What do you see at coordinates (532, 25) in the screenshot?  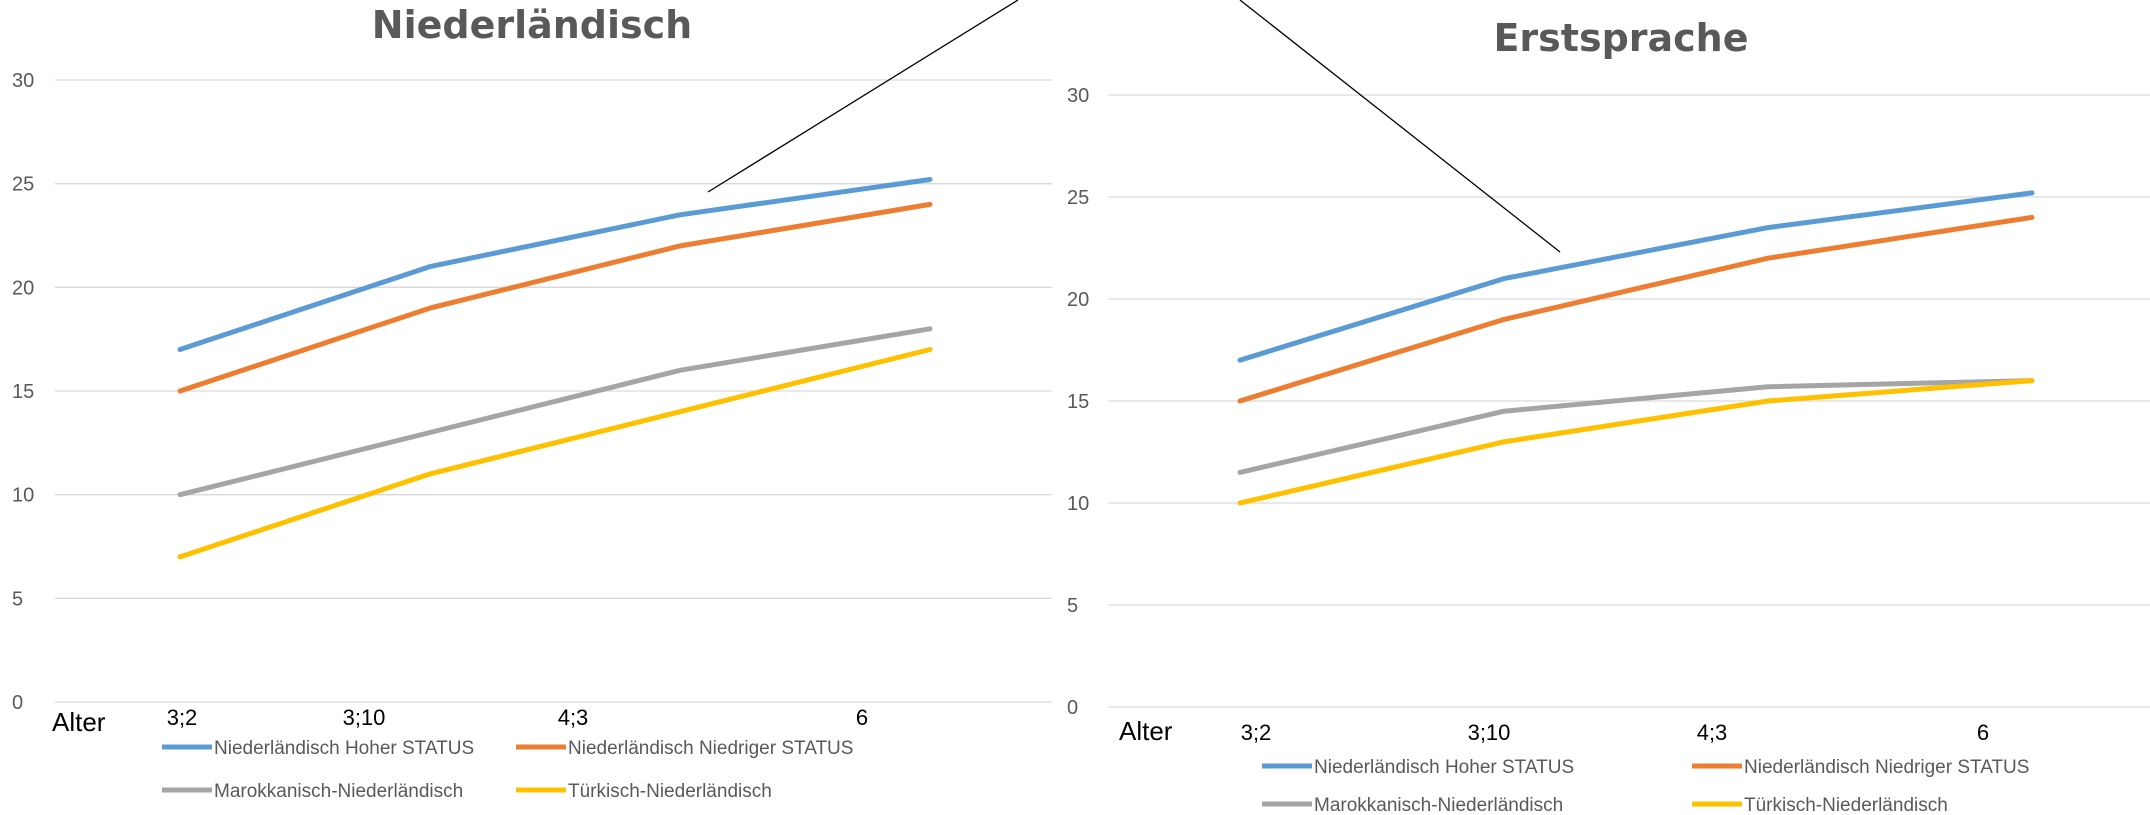 I see `chart-title: Niederländisch` at bounding box center [532, 25].